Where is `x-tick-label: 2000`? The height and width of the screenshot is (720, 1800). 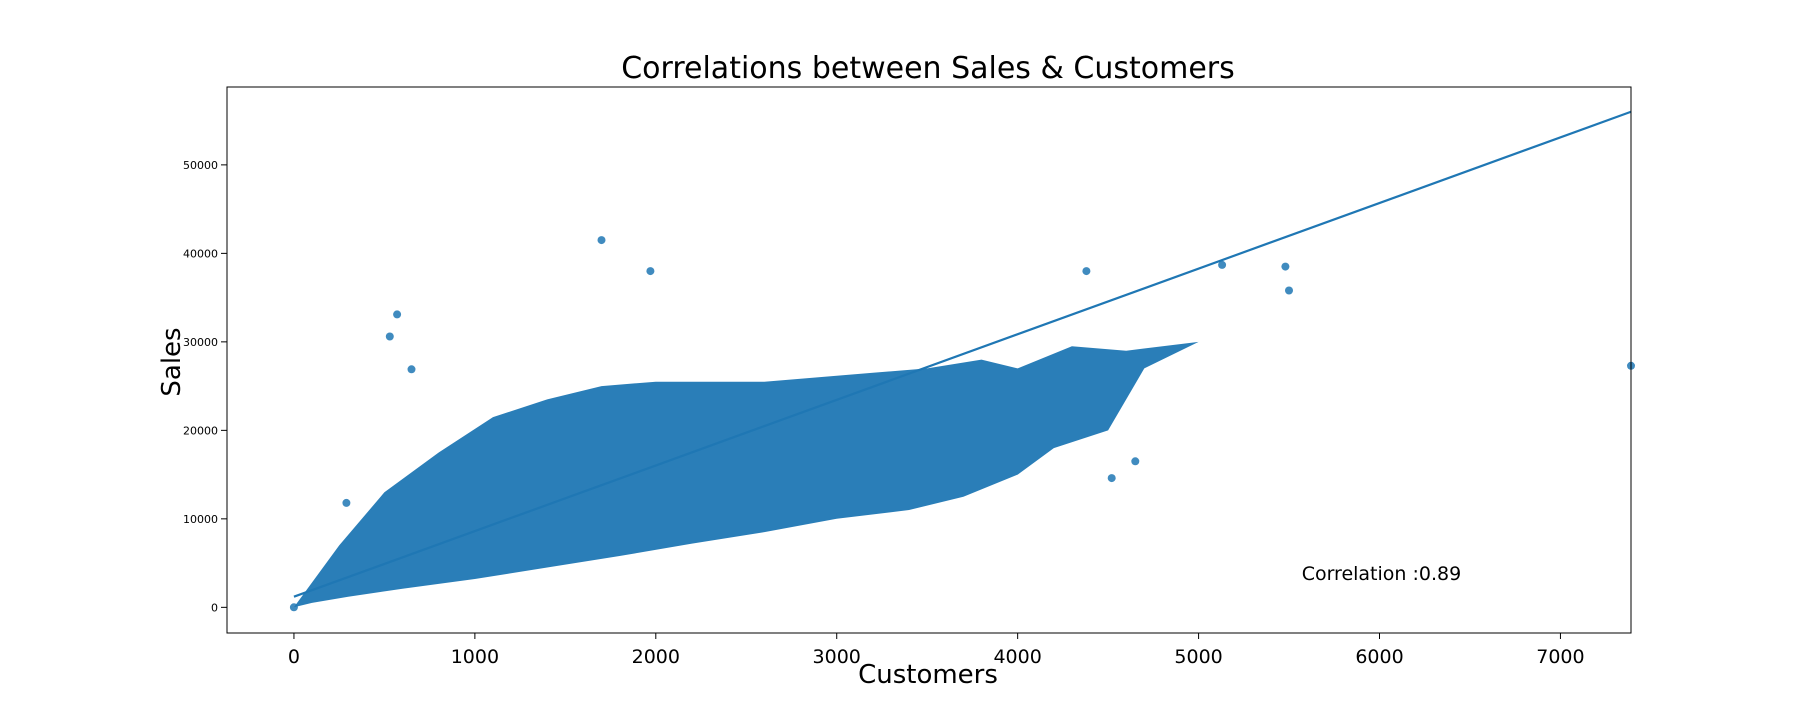 x-tick-label: 2000 is located at coordinates (656, 657).